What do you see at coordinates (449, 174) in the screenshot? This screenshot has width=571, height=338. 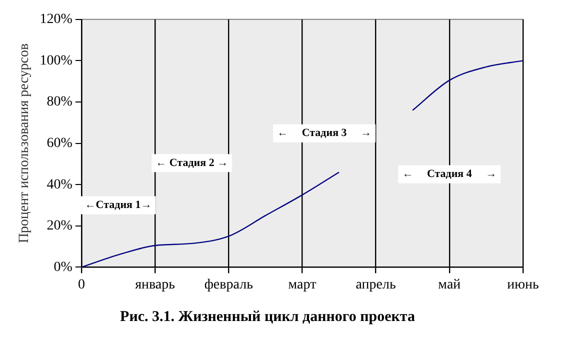 I see `annotation: ← Стадия 4 →` at bounding box center [449, 174].